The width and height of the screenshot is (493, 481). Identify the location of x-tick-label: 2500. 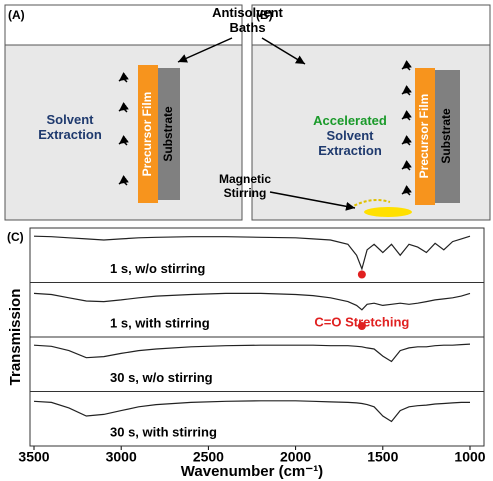
(208, 457).